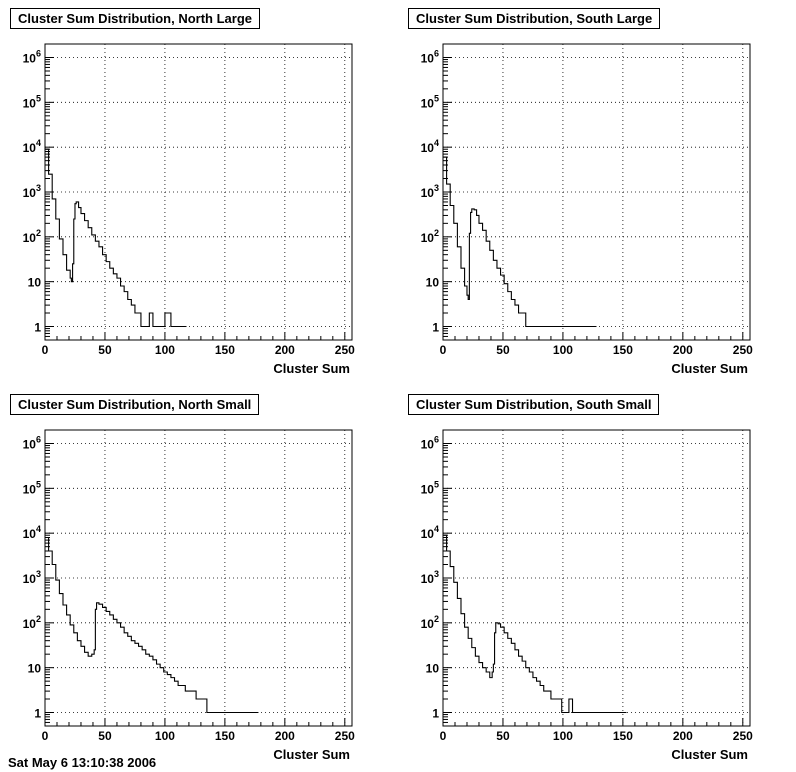 This screenshot has height=772, width=796. What do you see at coordinates (82, 762) in the screenshot?
I see `footer-timestamp: Sat May 6 13:10:38 2006` at bounding box center [82, 762].